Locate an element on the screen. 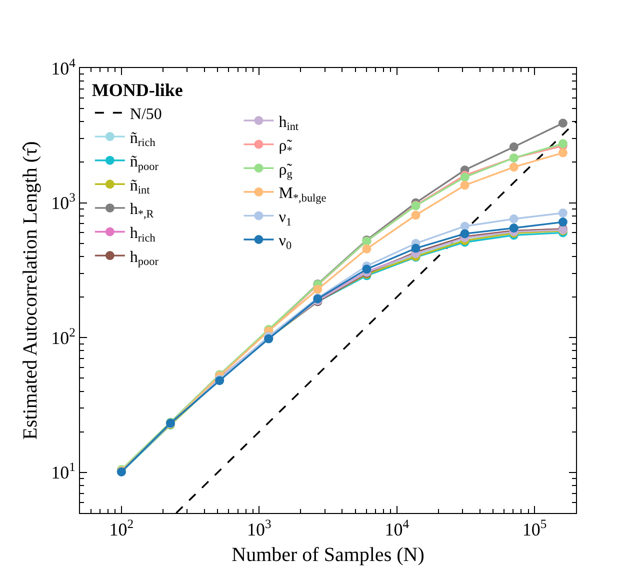 The image size is (640, 576). x-axis-title: Number of Samples (N) is located at coordinates (328, 555).